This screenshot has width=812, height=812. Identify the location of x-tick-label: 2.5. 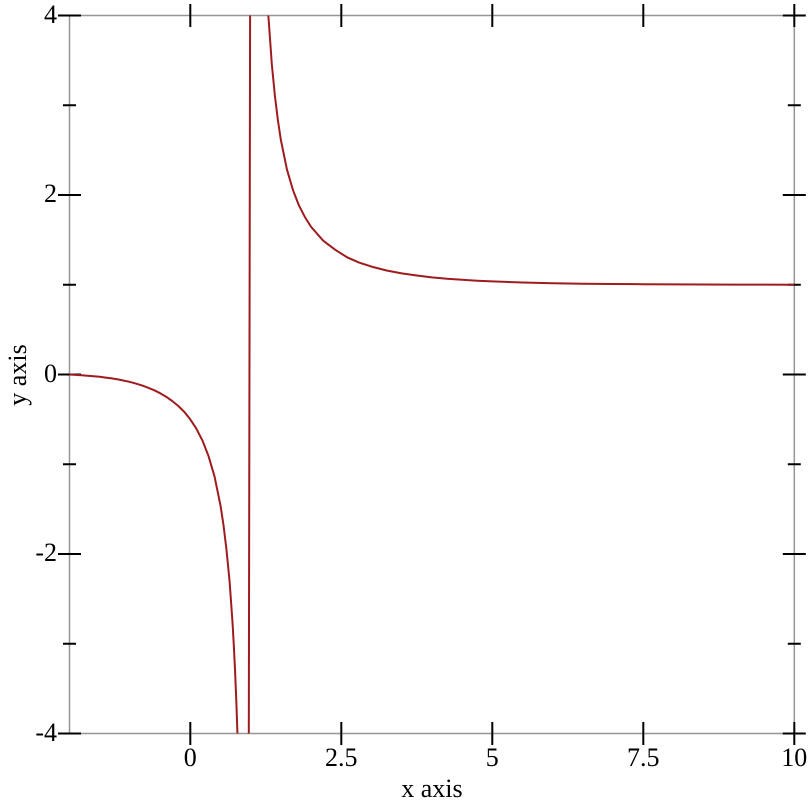
(341, 757).